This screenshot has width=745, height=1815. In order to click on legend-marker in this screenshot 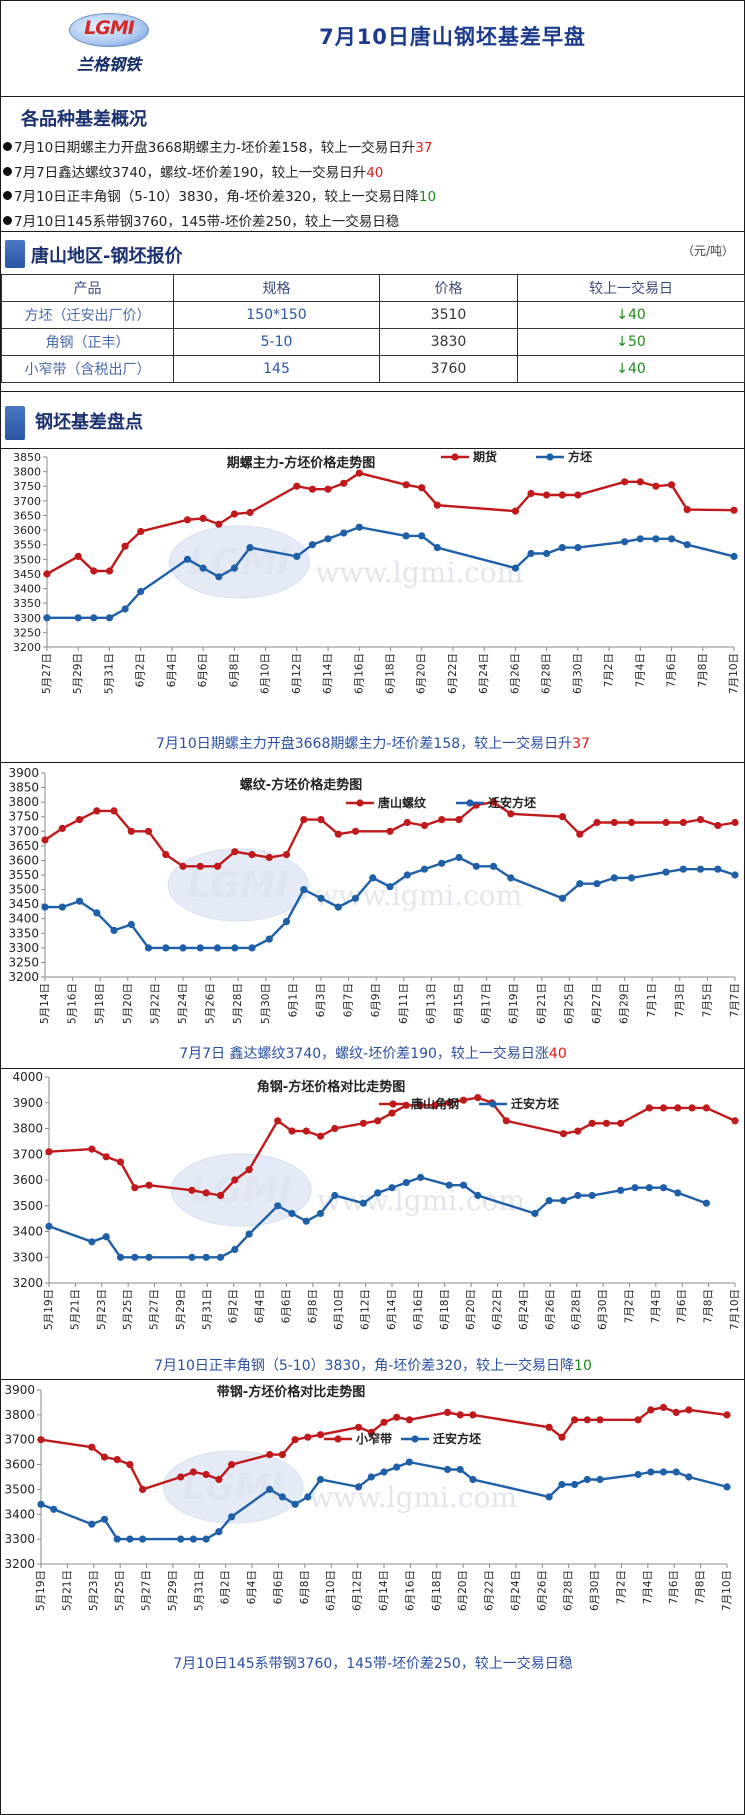, I will do `click(338, 1439)`.